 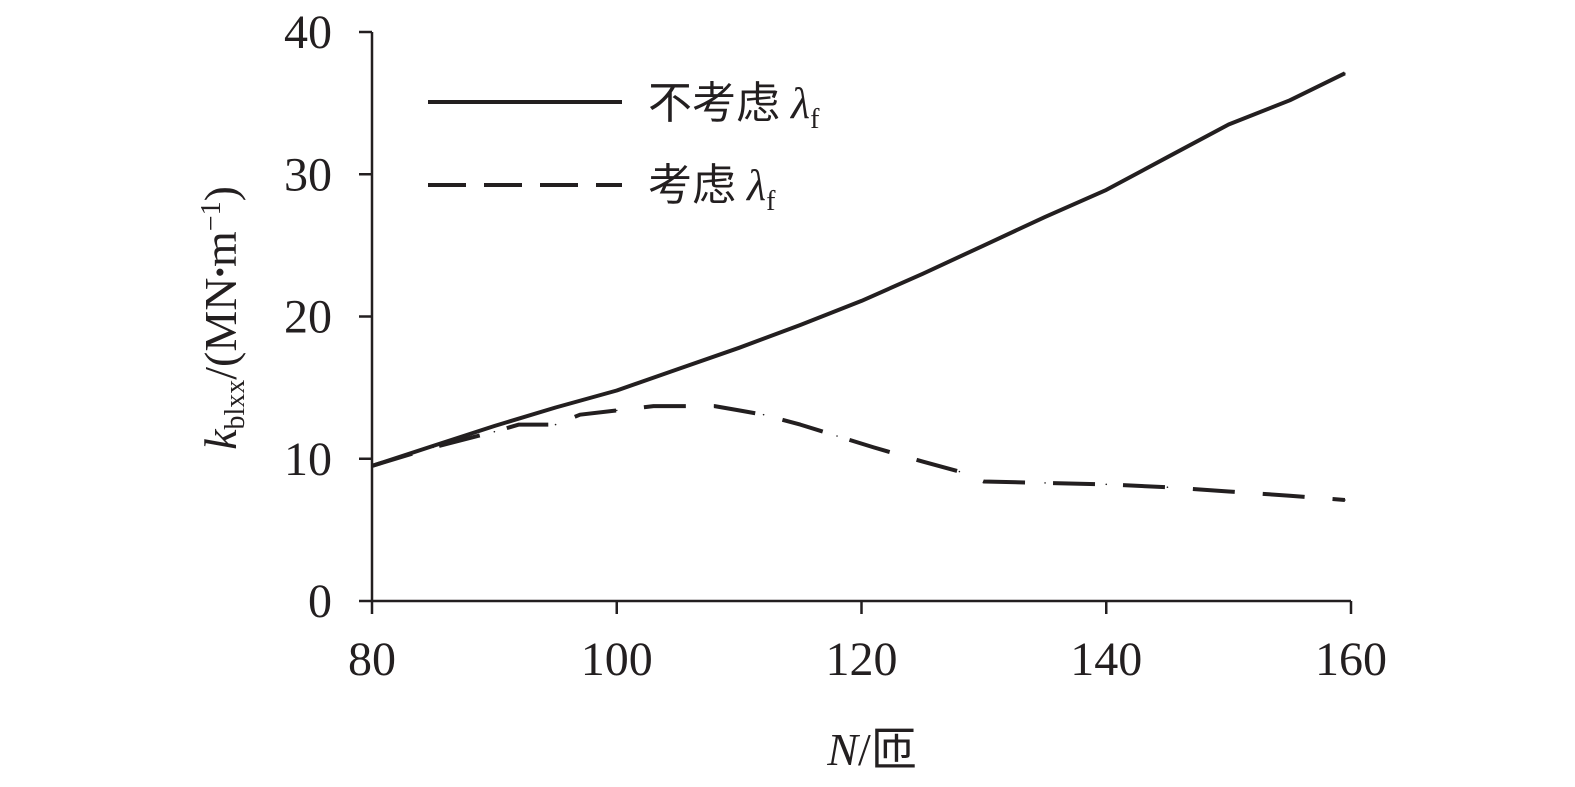 I want to click on x-tick-label: 80, so click(x=372, y=659).